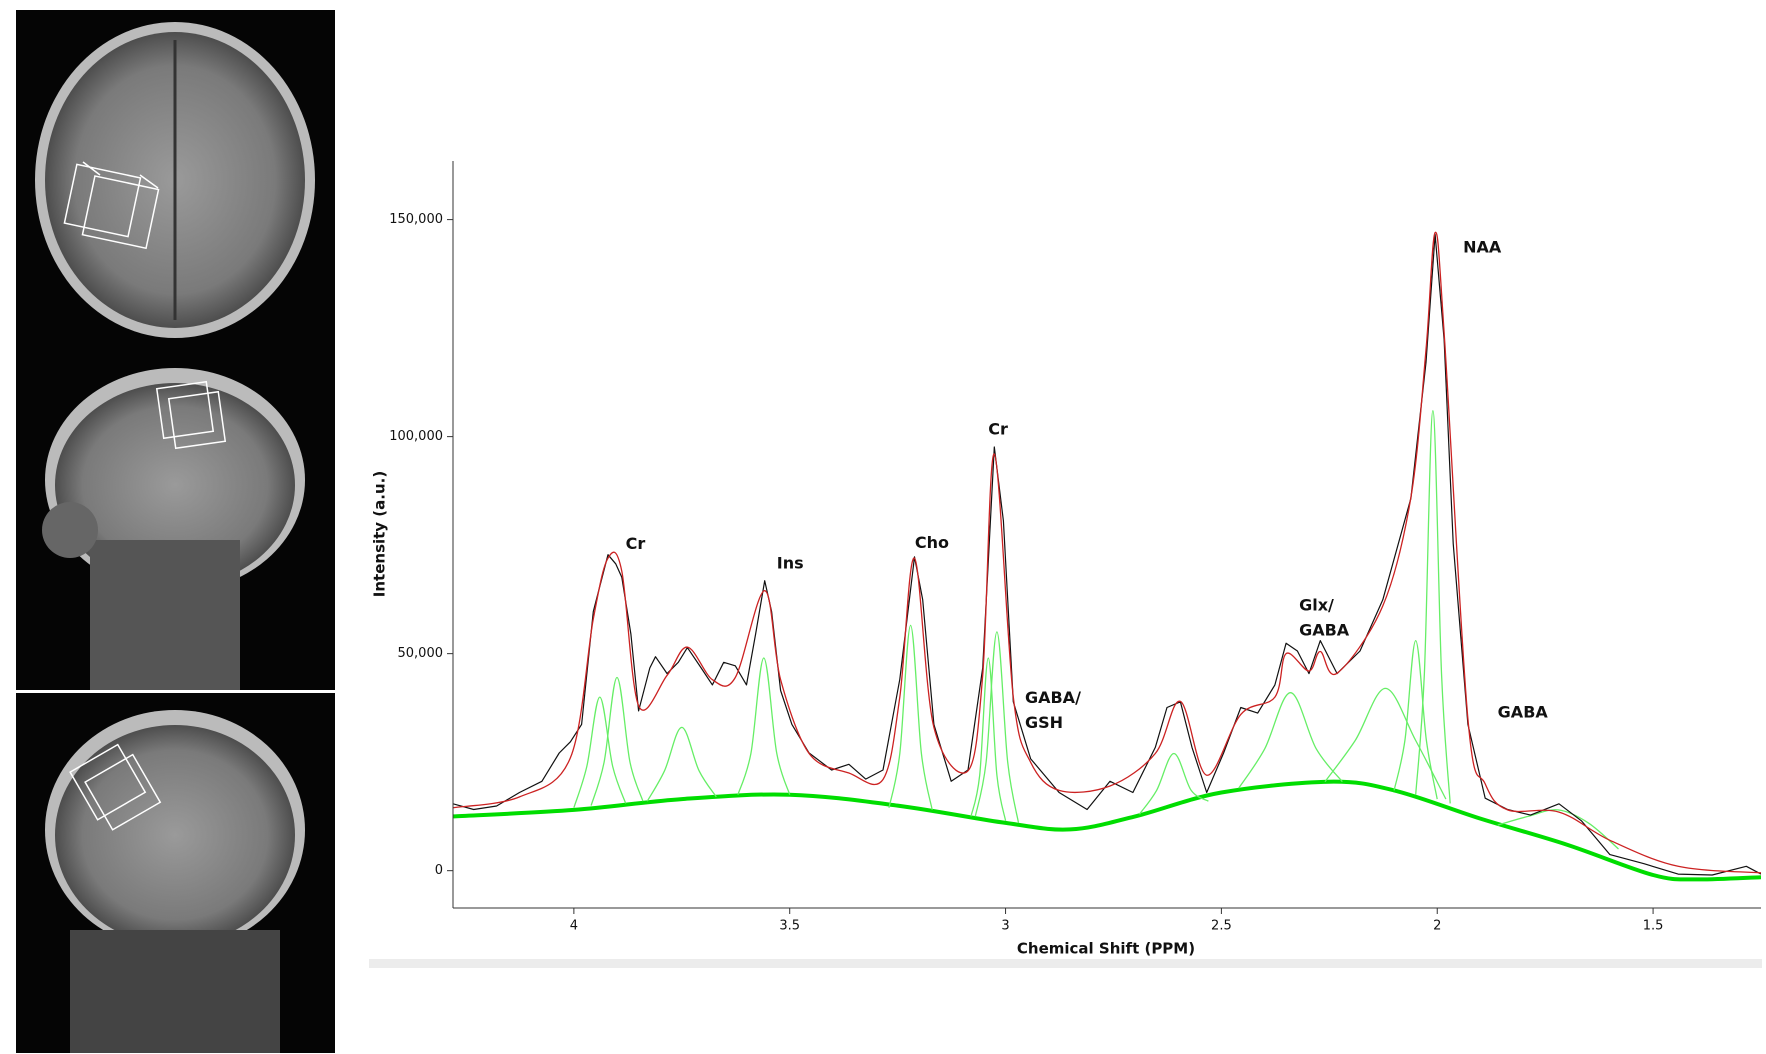 The image size is (1766, 1054). Describe the element at coordinates (175, 519) in the screenshot. I see `mri-sagittal` at that location.